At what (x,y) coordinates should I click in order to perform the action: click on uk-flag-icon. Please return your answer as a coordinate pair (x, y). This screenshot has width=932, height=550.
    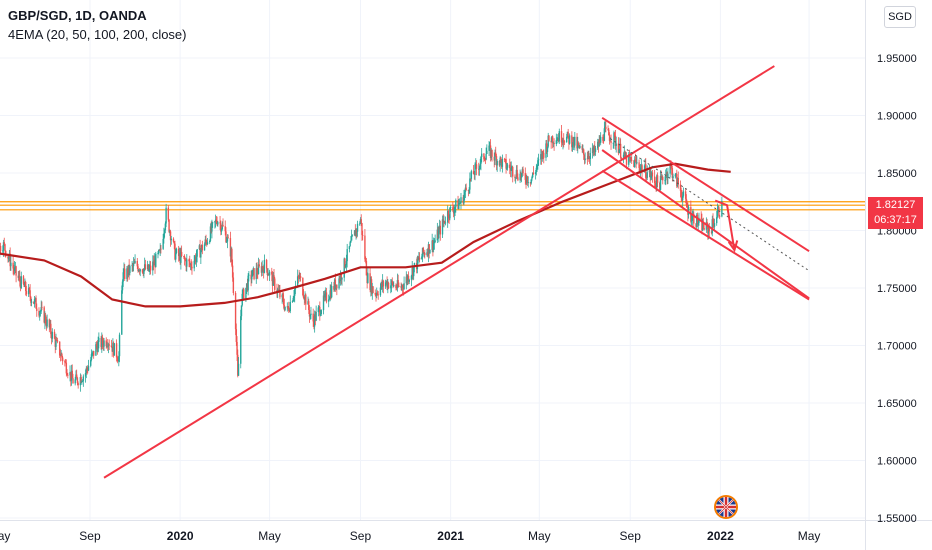
    Looking at the image, I should click on (726, 507).